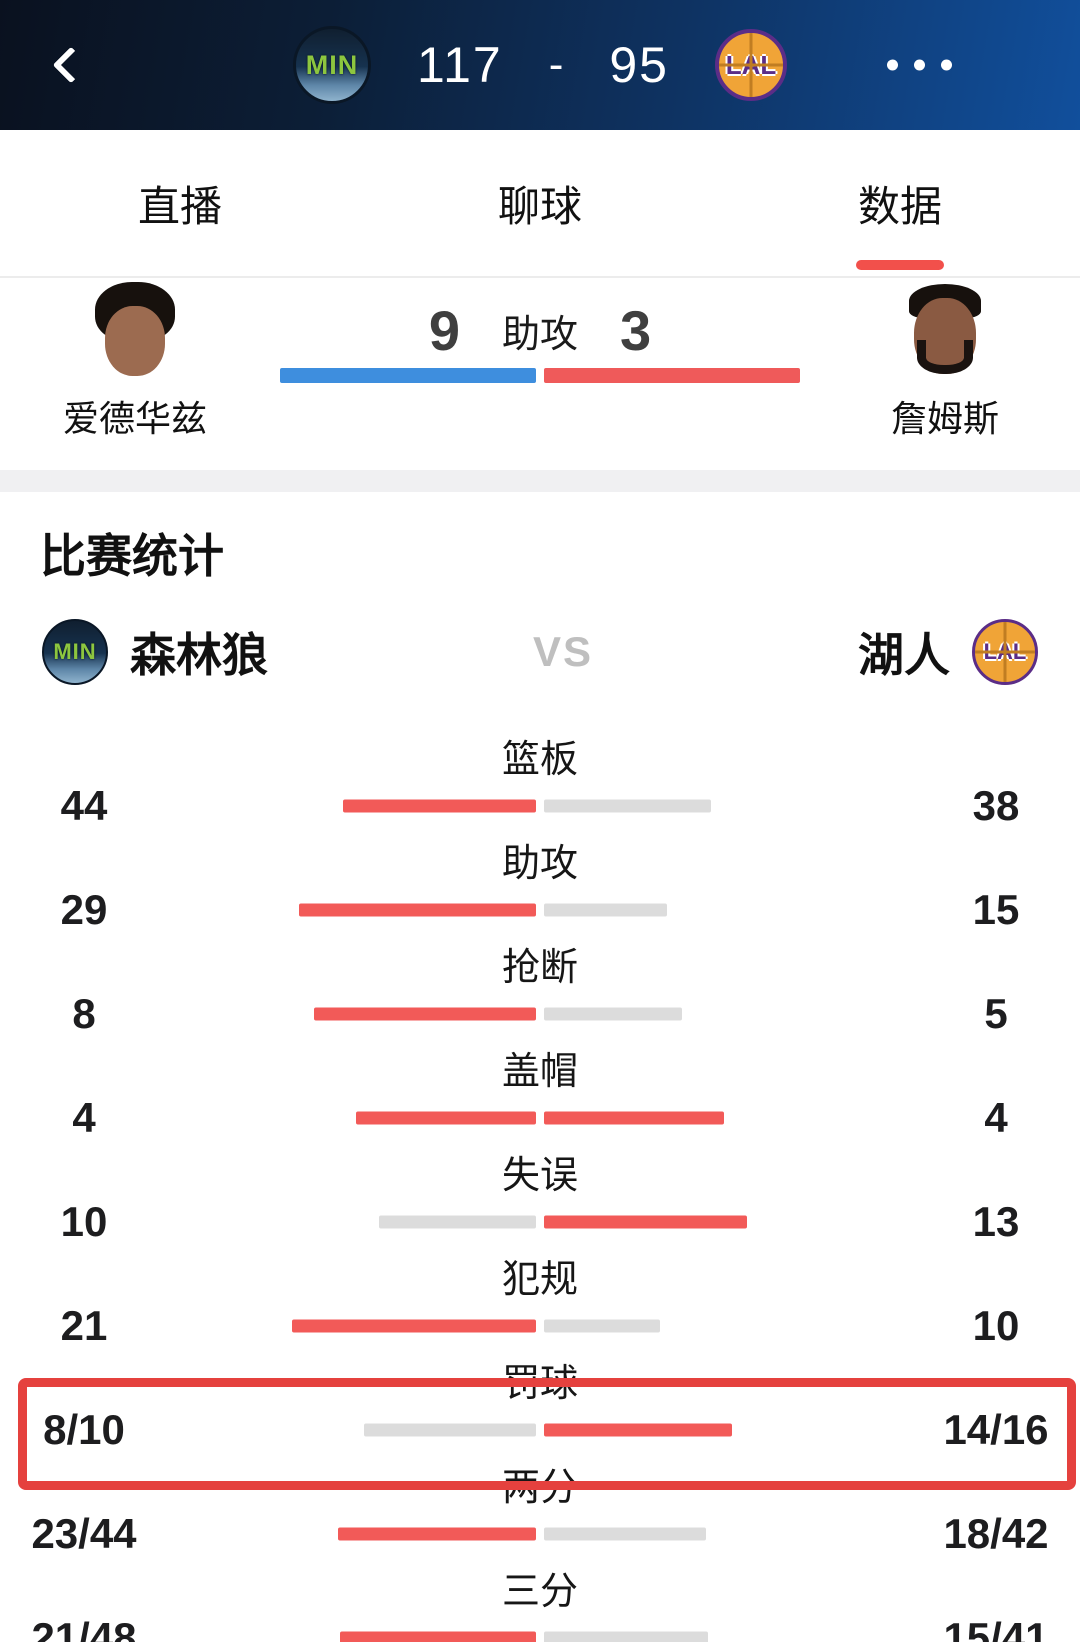 This screenshot has width=1080, height=1642. Describe the element at coordinates (84, 1429) in the screenshot. I see `home-stat-value: 8/10` at that location.